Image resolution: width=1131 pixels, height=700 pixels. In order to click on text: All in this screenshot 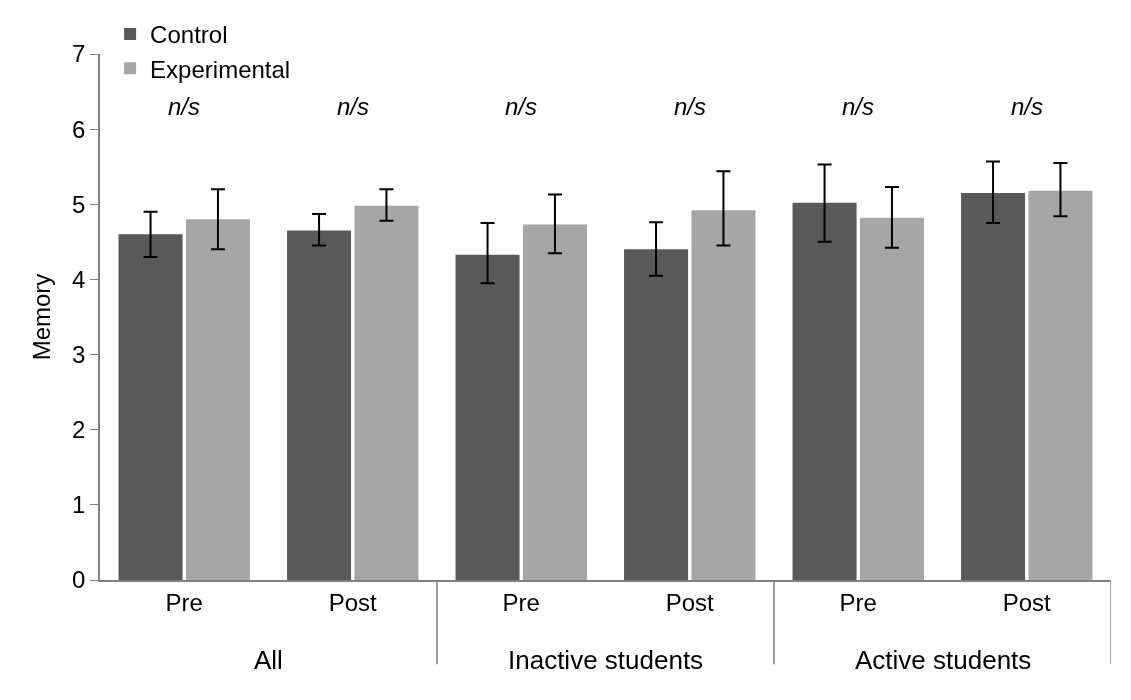, I will do `click(268, 660)`.